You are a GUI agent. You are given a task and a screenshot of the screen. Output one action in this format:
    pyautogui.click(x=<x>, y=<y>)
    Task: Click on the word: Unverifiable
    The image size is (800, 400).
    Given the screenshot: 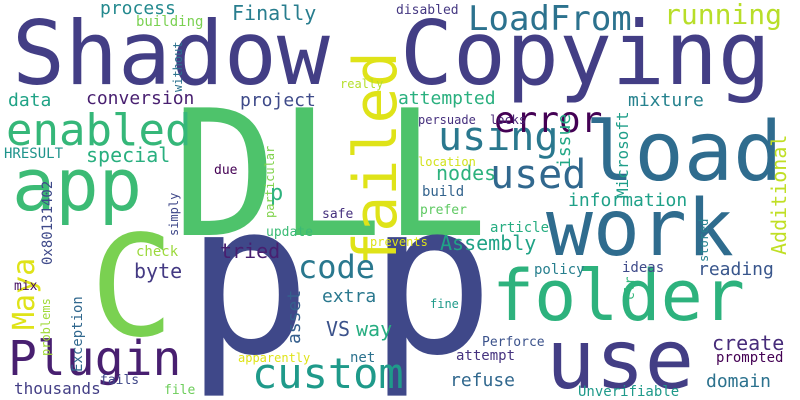 What is the action you would take?
    pyautogui.click(x=628, y=392)
    